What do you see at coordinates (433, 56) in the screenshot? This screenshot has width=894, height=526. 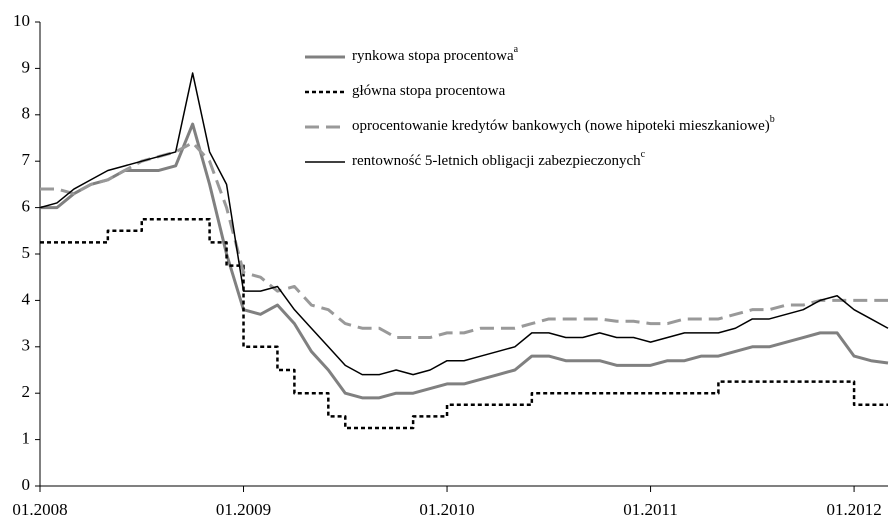 I see `legend-name: rynkowa stopa procentowa` at bounding box center [433, 56].